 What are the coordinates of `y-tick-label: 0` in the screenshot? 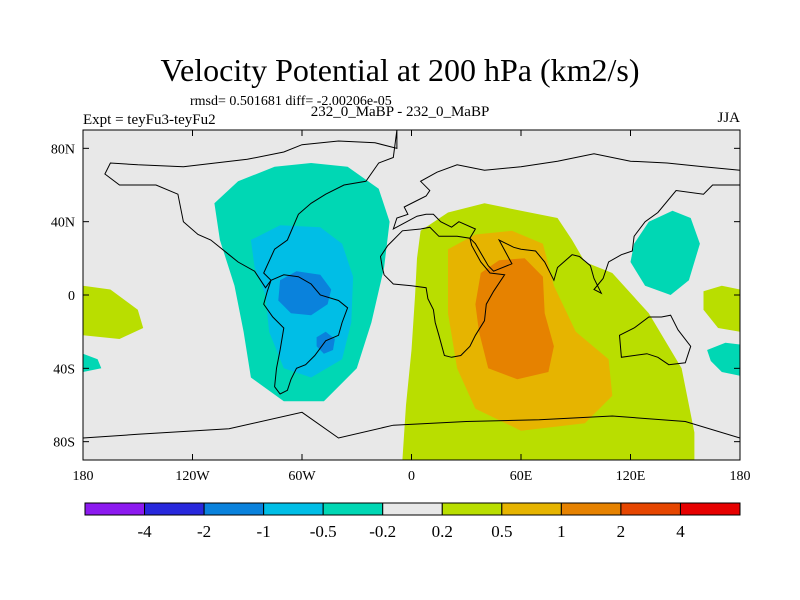 It's located at (71, 296).